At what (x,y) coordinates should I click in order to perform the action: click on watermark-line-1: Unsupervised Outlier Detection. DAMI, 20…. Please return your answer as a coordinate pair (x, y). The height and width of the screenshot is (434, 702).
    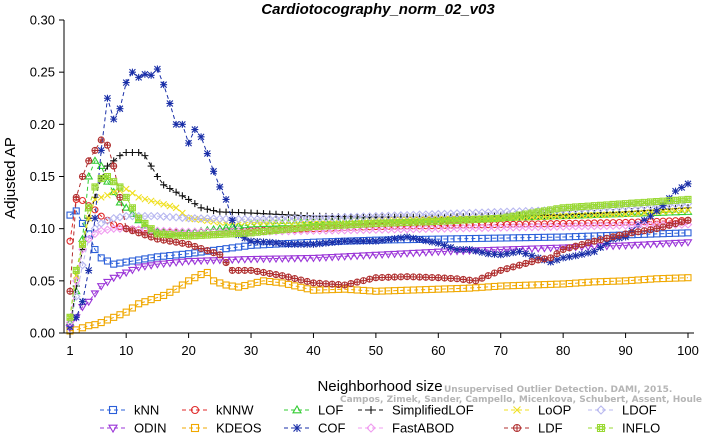
    Looking at the image, I should click on (558, 390).